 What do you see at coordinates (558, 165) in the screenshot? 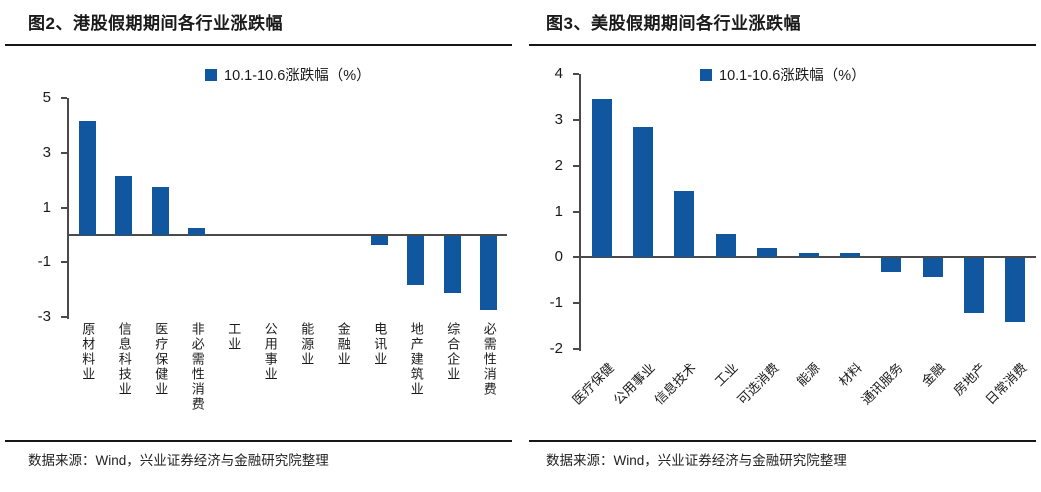
I see `y-tick-label: 2` at bounding box center [558, 165].